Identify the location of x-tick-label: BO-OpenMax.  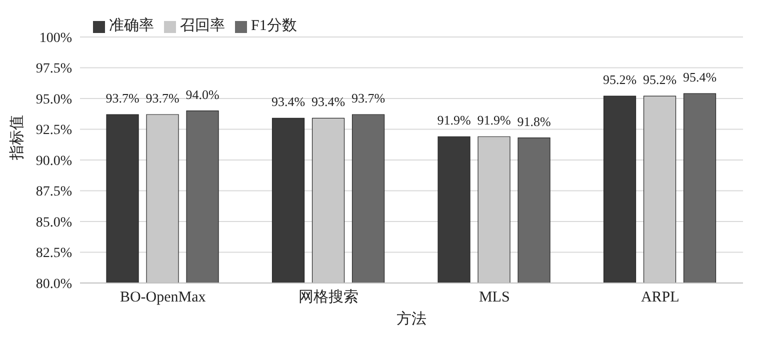
(163, 298).